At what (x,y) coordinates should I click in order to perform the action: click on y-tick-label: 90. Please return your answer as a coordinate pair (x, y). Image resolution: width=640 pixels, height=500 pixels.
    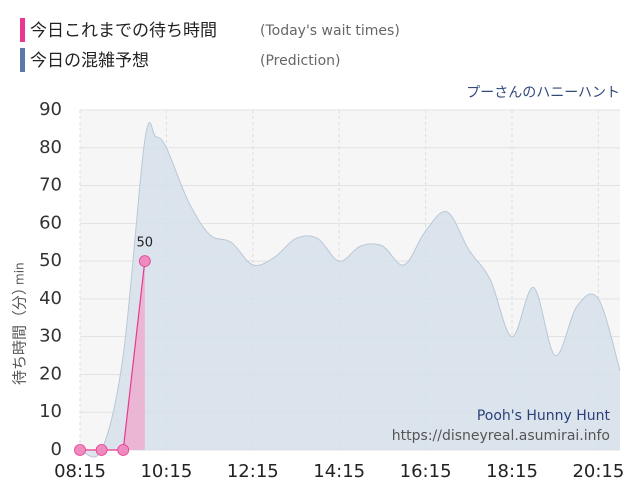
    Looking at the image, I should click on (50, 109).